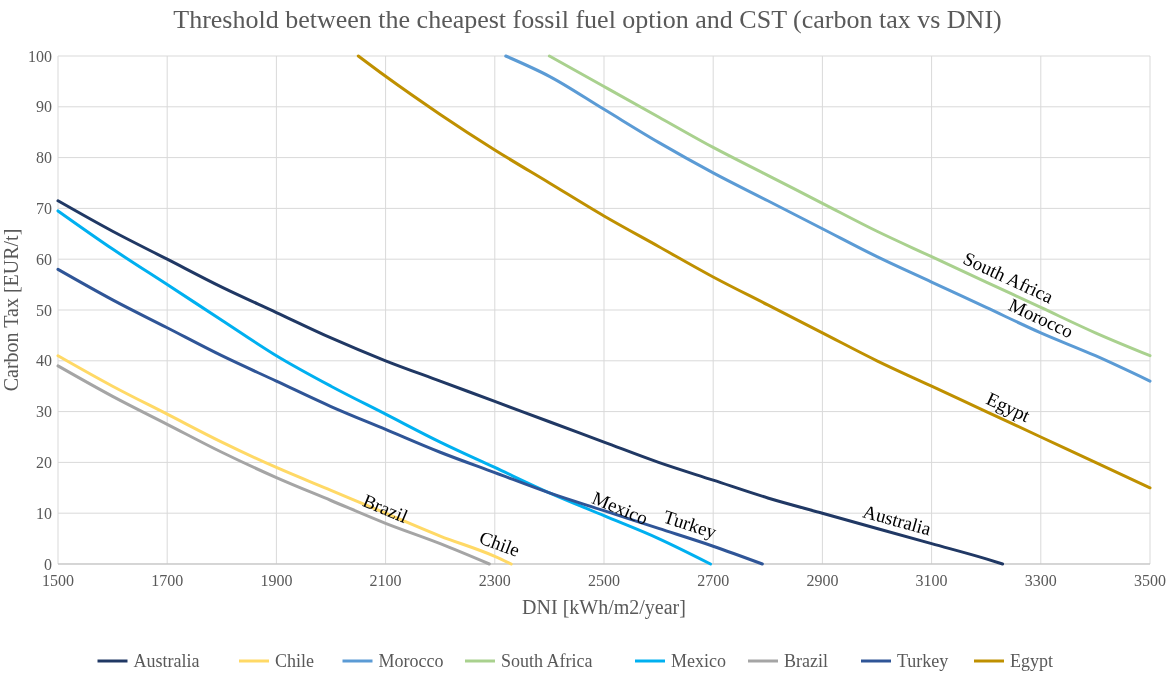 The height and width of the screenshot is (677, 1175). What do you see at coordinates (58, 580) in the screenshot?
I see `x-tick-label: 1500` at bounding box center [58, 580].